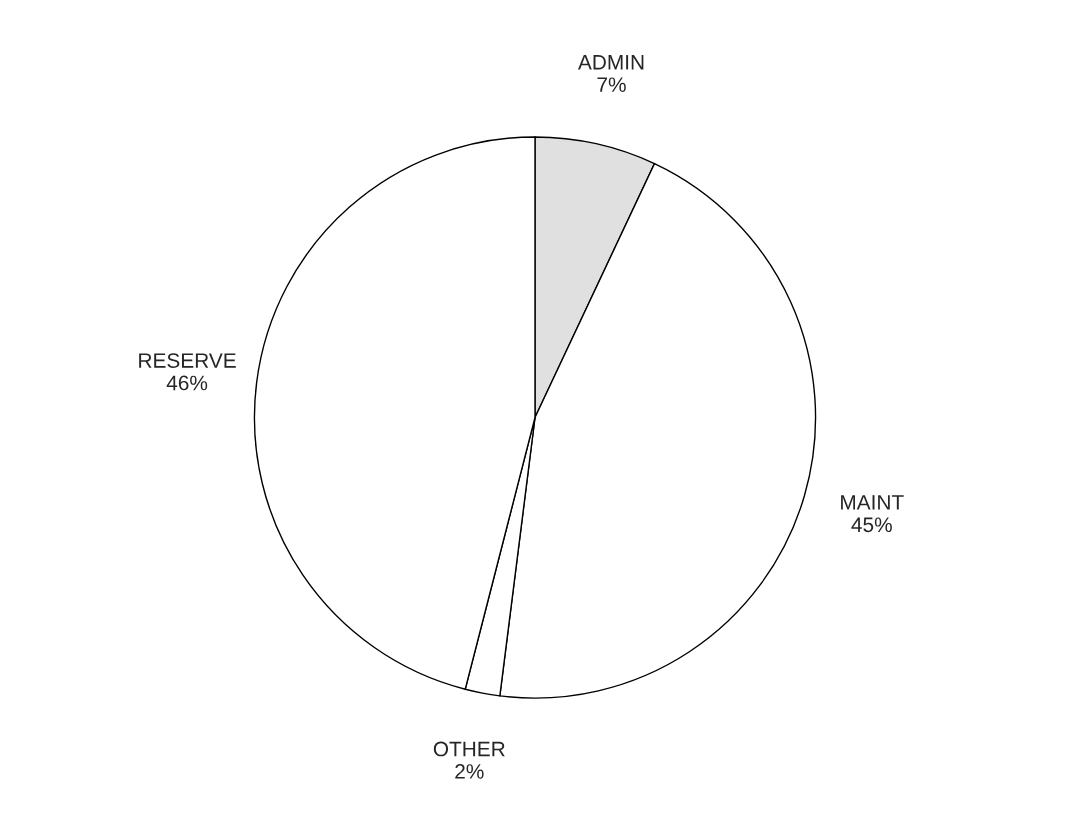  What do you see at coordinates (872, 502) in the screenshot?
I see `slice-label: MAINT` at bounding box center [872, 502].